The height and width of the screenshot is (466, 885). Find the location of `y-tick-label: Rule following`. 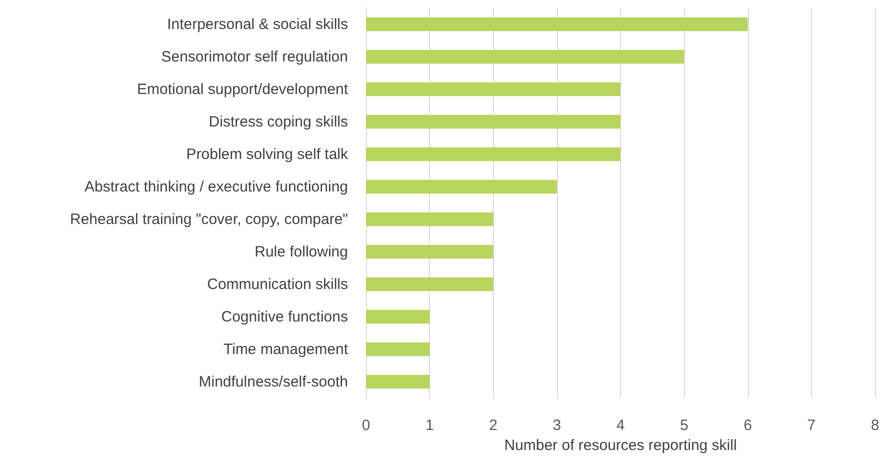

y-tick-label: Rule following is located at coordinates (301, 251).